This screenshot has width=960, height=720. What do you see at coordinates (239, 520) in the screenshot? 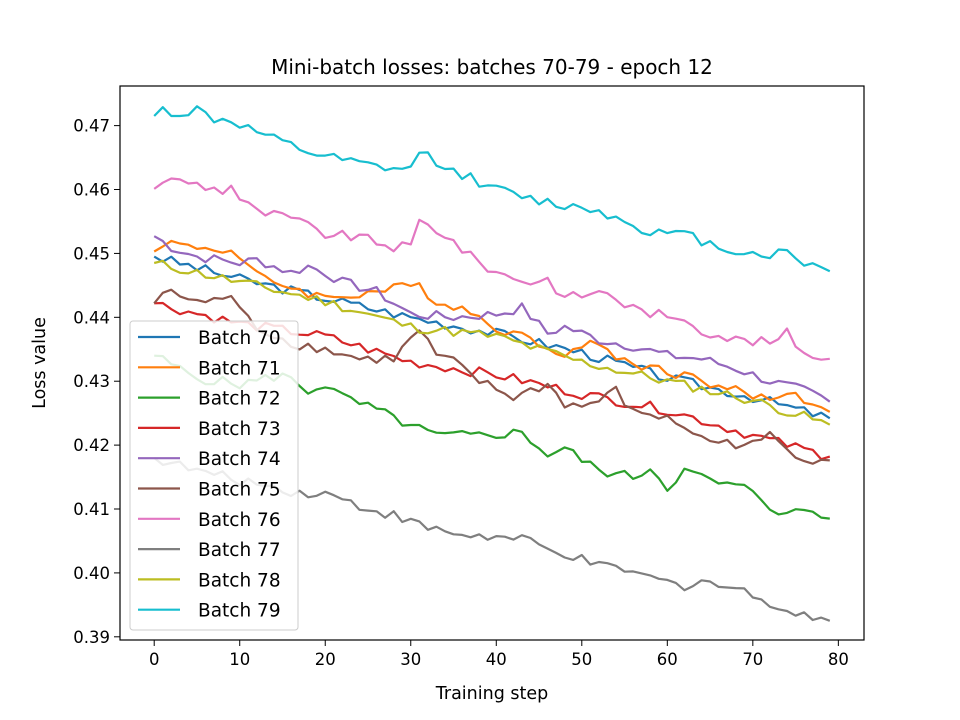
I see `legend-label: Batch 76` at bounding box center [239, 520].